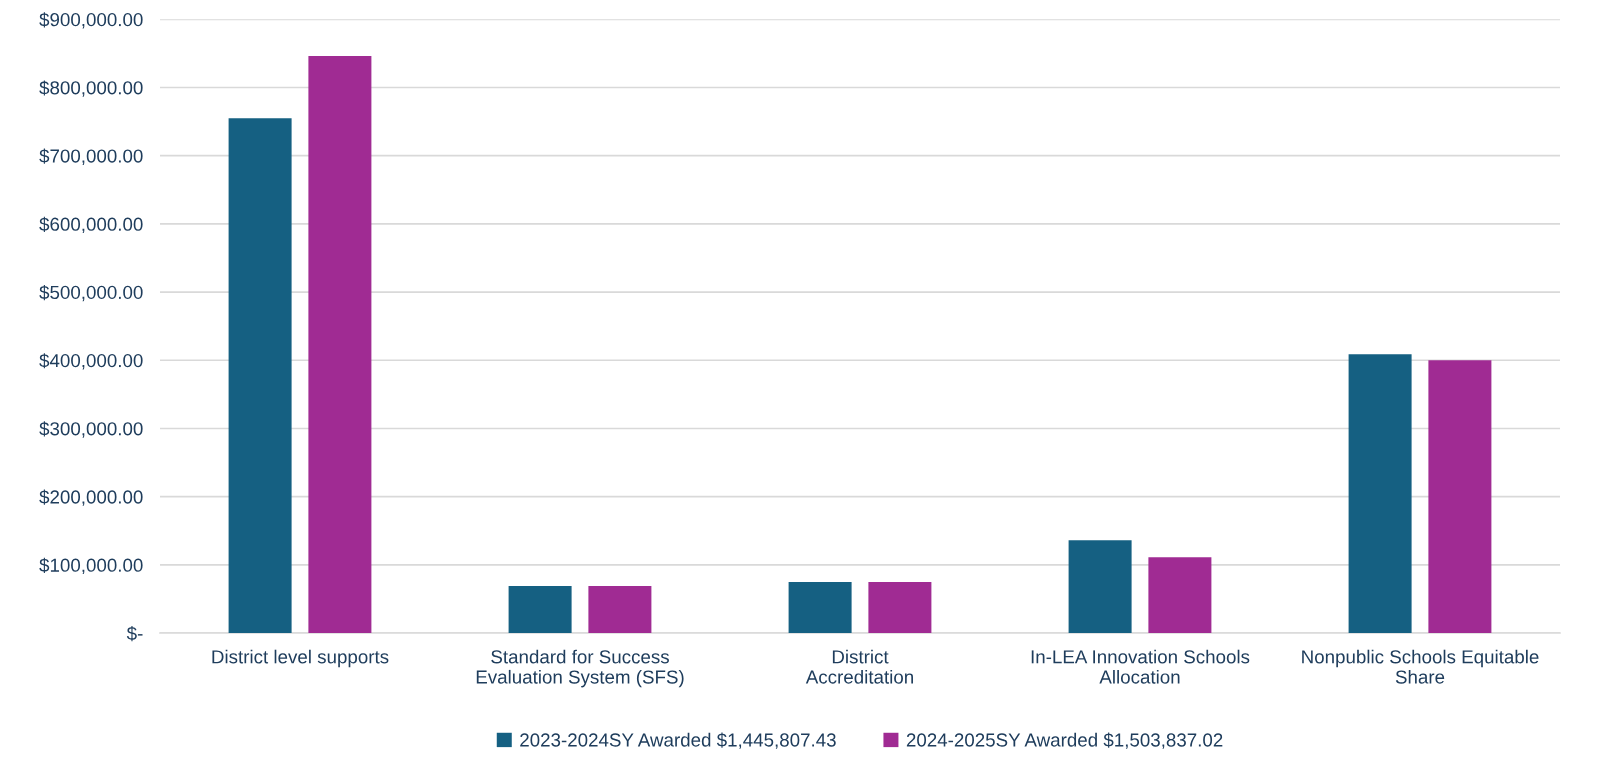 This screenshot has width=1600, height=772. Describe the element at coordinates (91, 361) in the screenshot. I see `y-tick-label: $400,000.00` at that location.